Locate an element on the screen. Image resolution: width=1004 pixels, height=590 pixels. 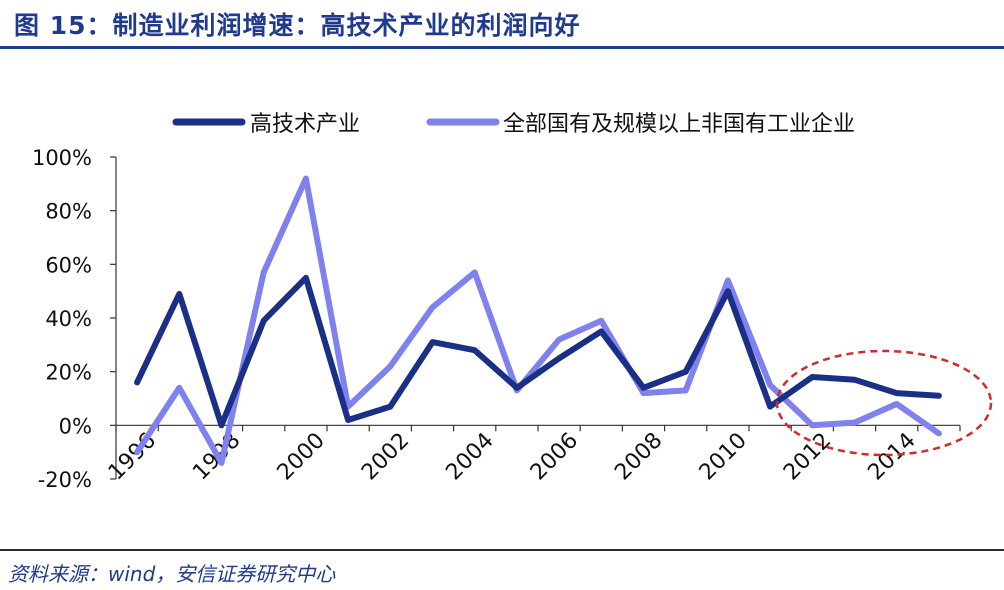
y-axis-ticks: 100% 80% 60% 40% 20% 0% -20% is located at coordinates (74, 319).